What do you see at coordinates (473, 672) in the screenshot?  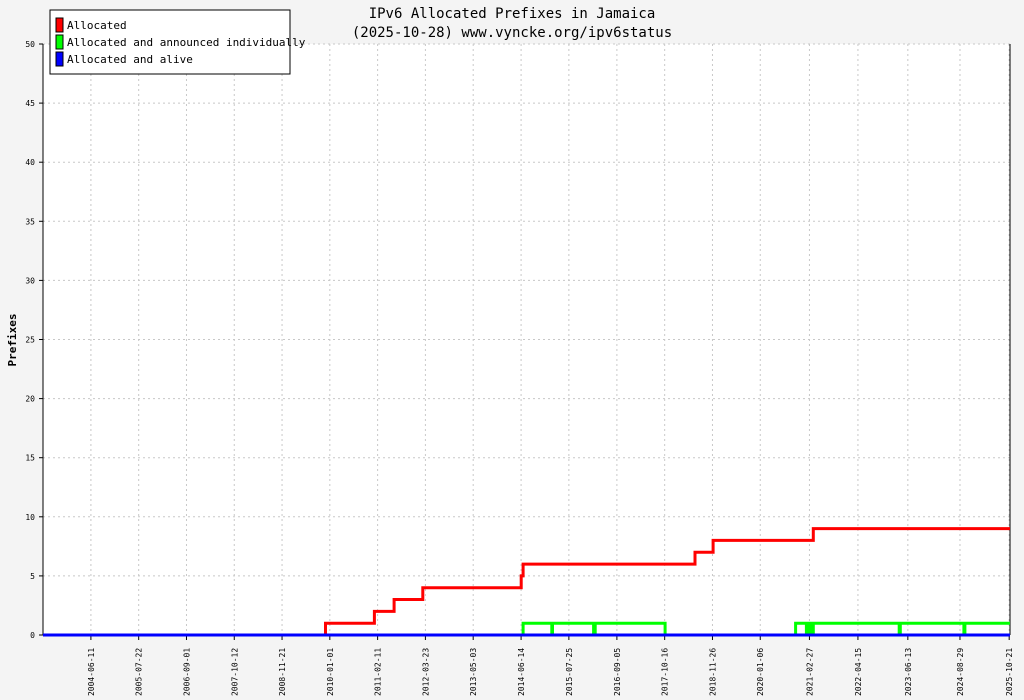 I see `x-tick-label: 2013-05-03` at bounding box center [473, 672].